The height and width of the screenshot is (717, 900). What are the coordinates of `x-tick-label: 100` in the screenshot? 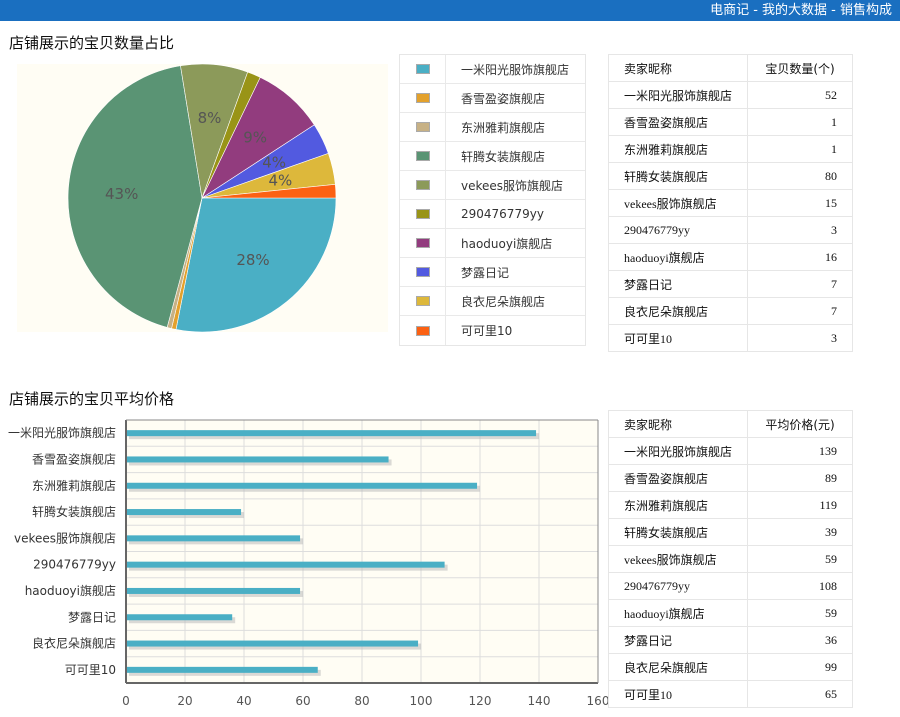 It's located at (421, 701).